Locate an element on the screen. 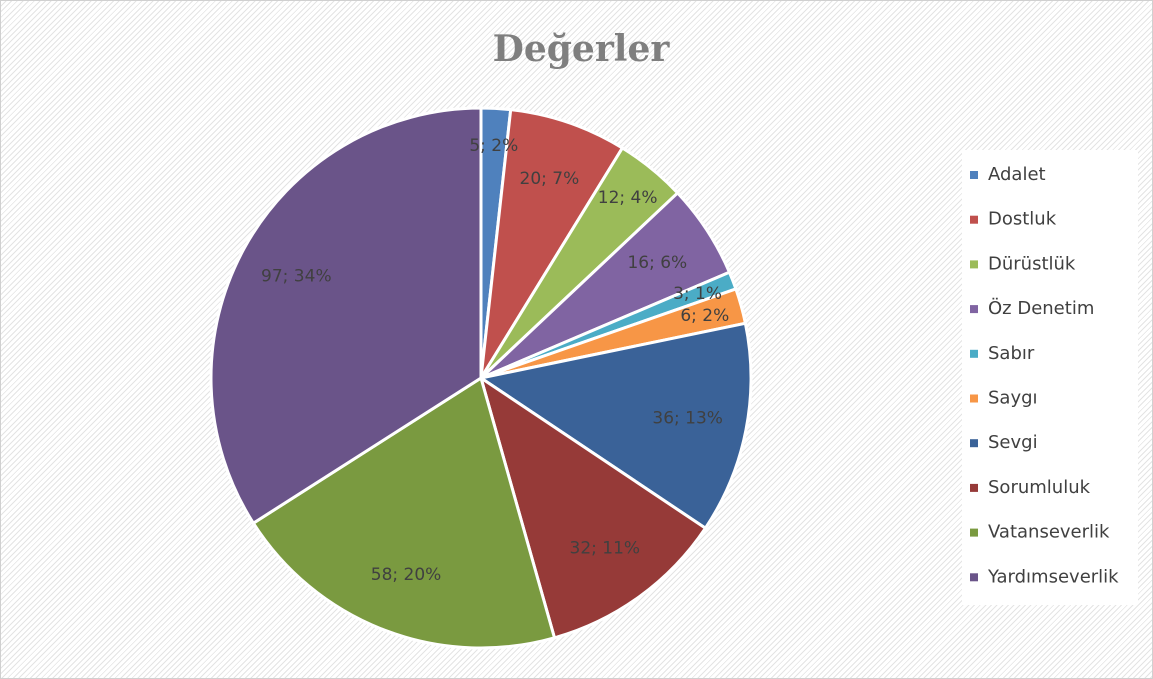 This screenshot has height=679, width=1153. legend-label: Yardımseverlik is located at coordinates (1053, 576).